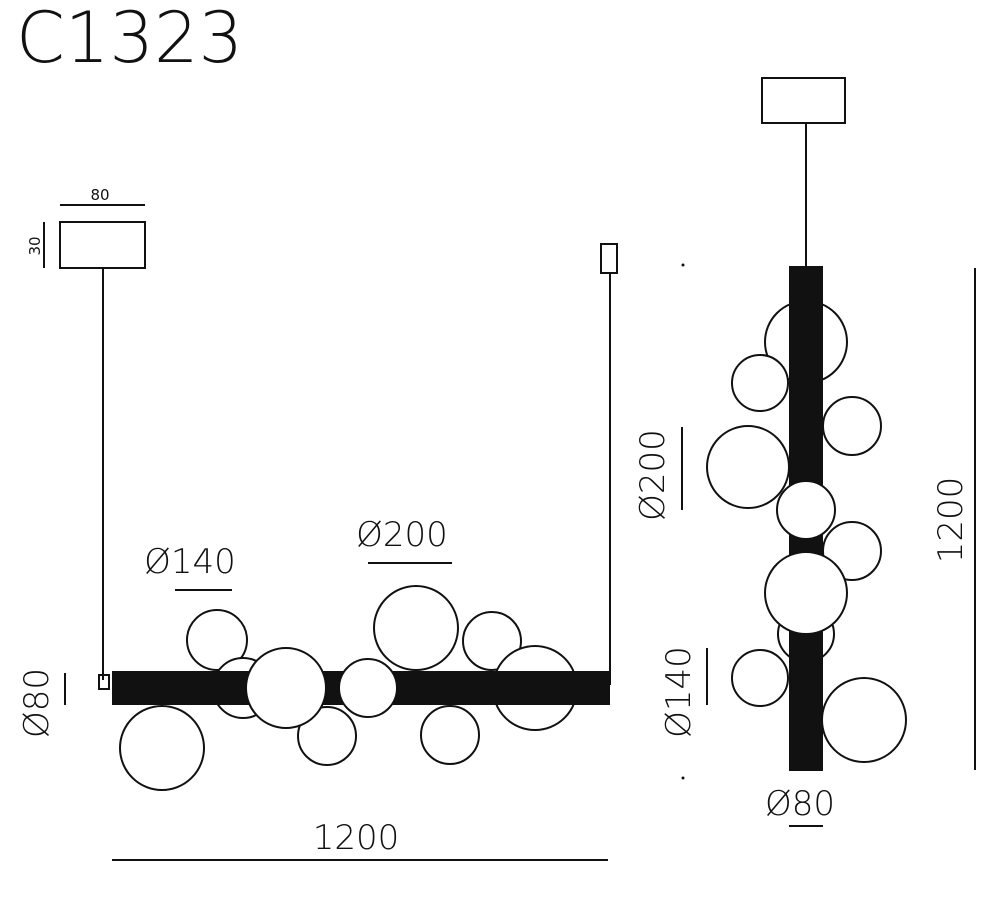 The image size is (988, 898). Describe the element at coordinates (129, 39) in the screenshot. I see `title: C1323` at that location.